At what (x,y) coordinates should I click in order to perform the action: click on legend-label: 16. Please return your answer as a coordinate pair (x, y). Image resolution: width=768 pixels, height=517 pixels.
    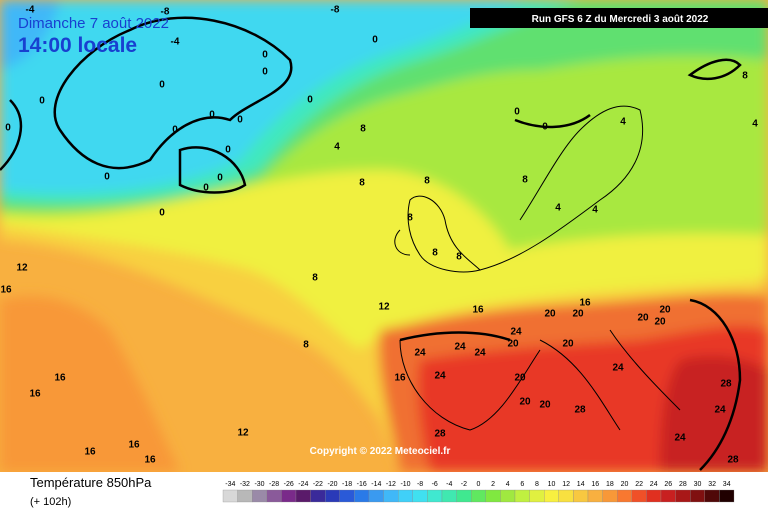
    Looking at the image, I should click on (595, 484).